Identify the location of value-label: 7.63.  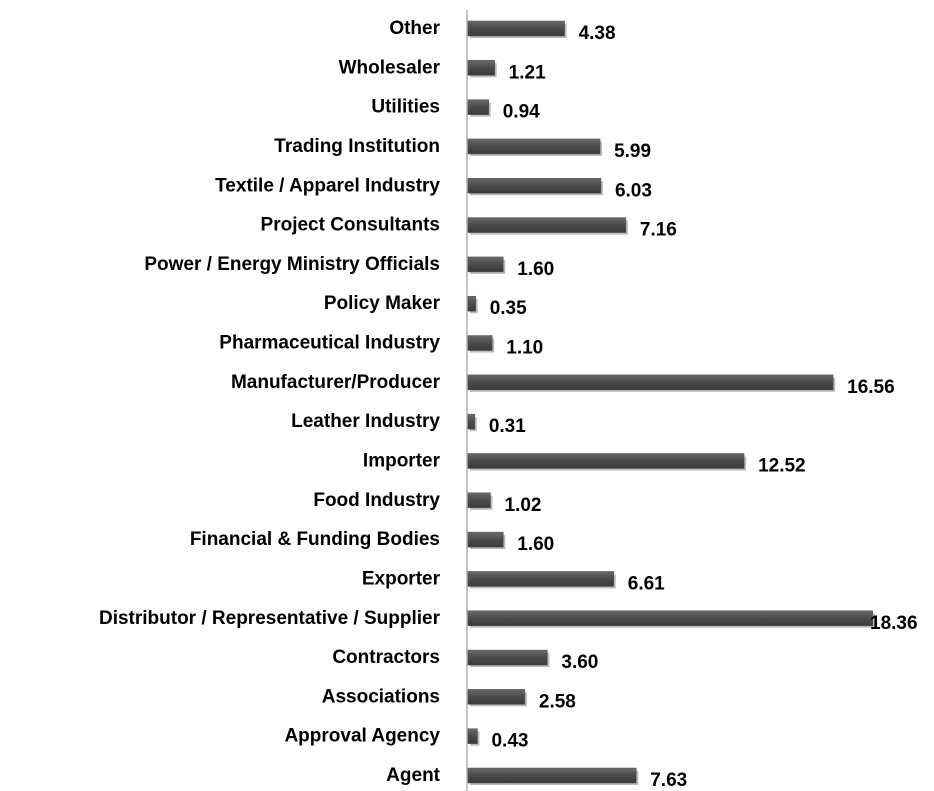
(668, 780).